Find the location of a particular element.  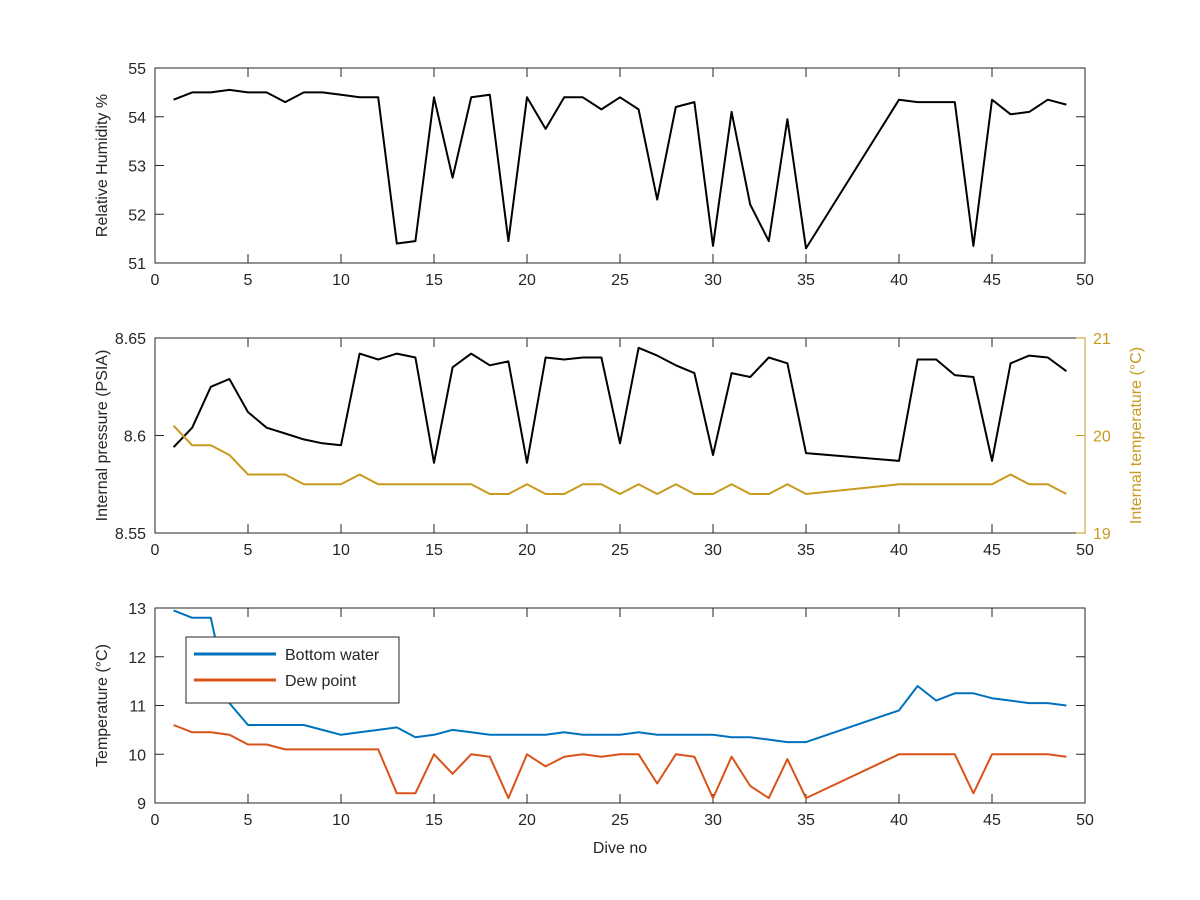

y-tick-label: 53 is located at coordinates (137, 167).